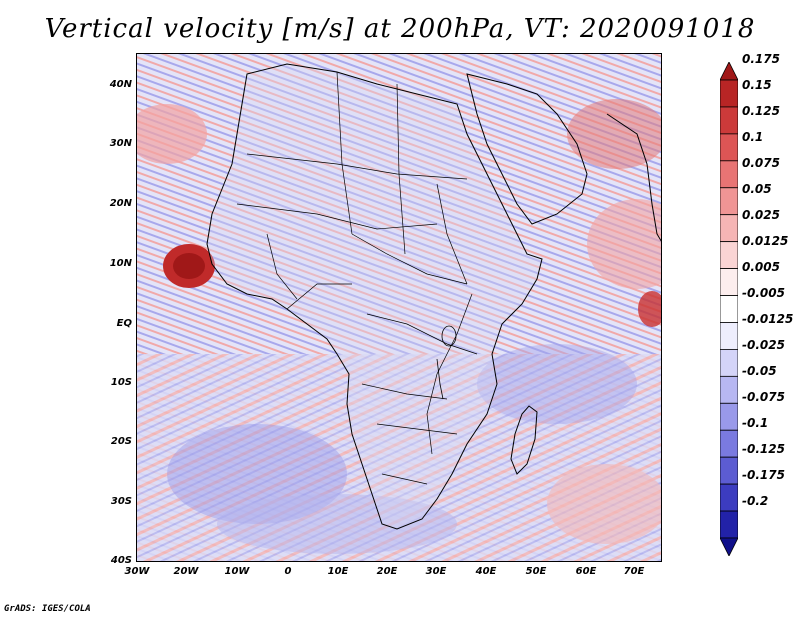 This screenshot has height=618, width=800. I want to click on y-tick-label: EQ, so click(124, 323).